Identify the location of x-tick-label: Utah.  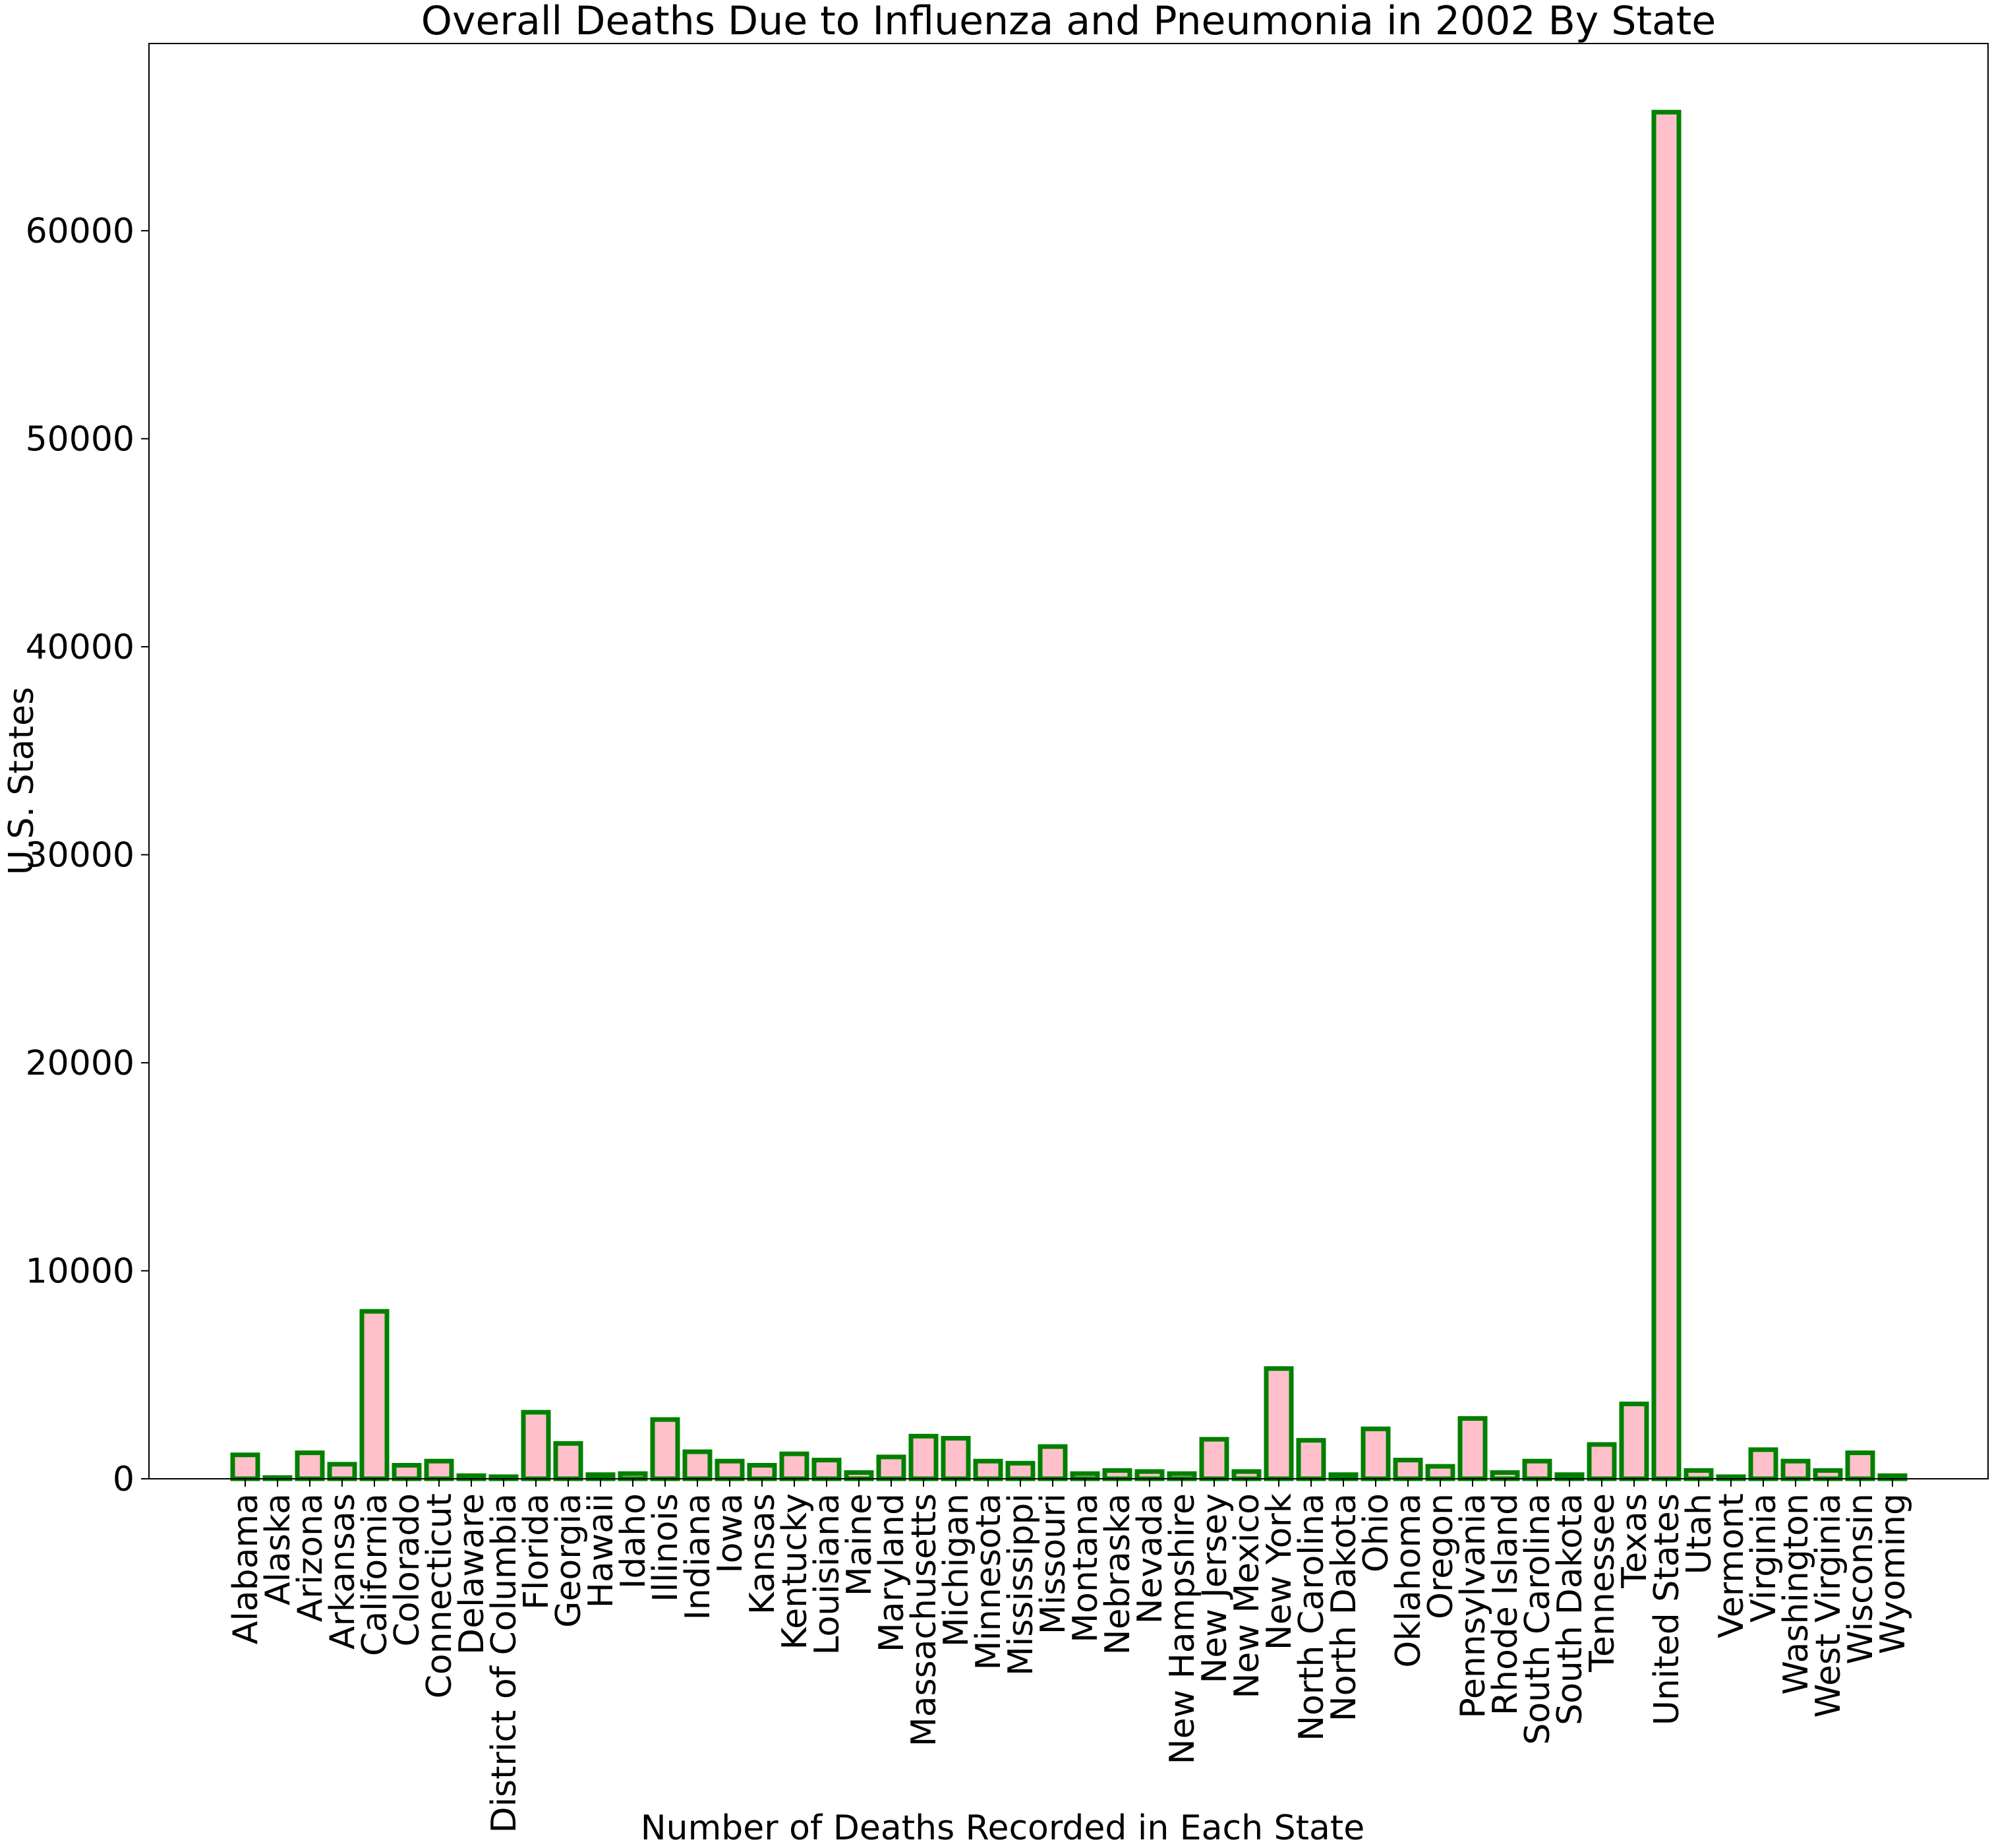
(1699, 1533).